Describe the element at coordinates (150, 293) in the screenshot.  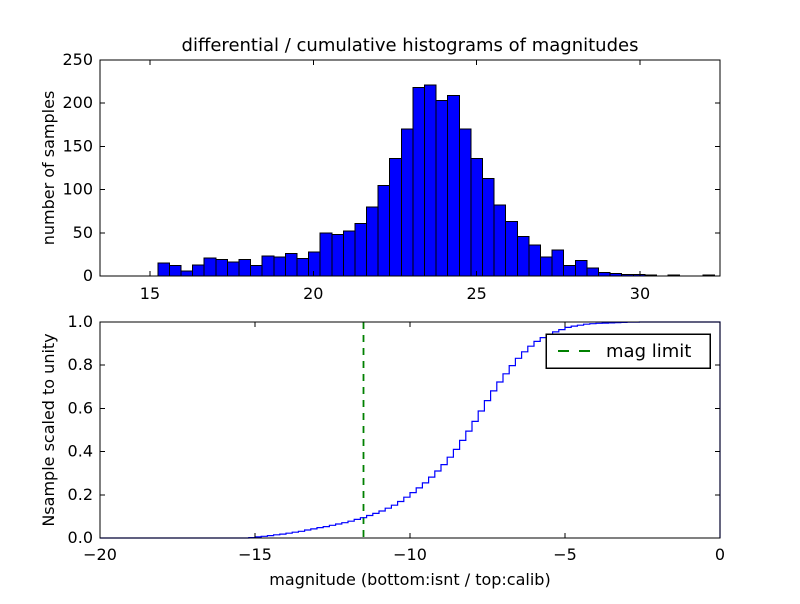
I see `x-tick-label: 15` at that location.